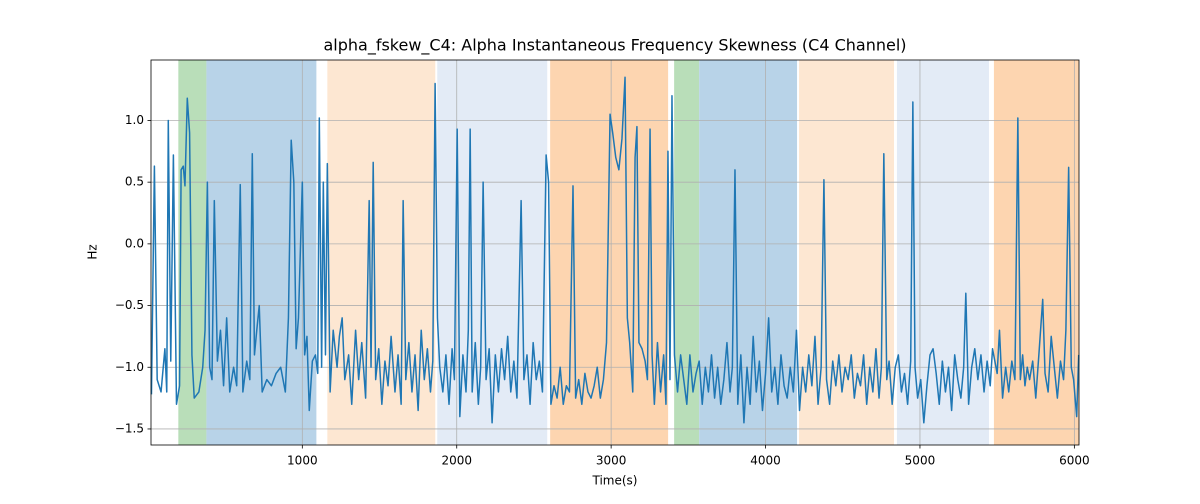 This screenshot has height=504, width=1200. Describe the element at coordinates (615, 481) in the screenshot. I see `x-axis-label: Time(s)` at that location.